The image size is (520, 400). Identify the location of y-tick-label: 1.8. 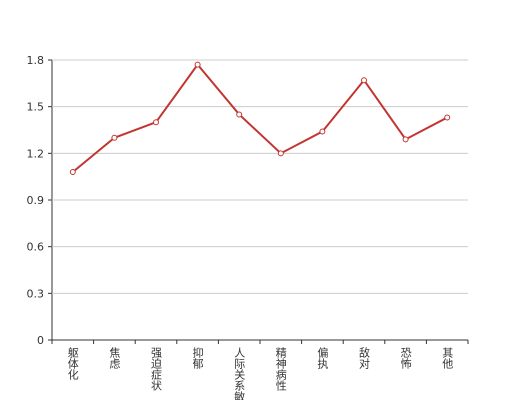
(36, 60).